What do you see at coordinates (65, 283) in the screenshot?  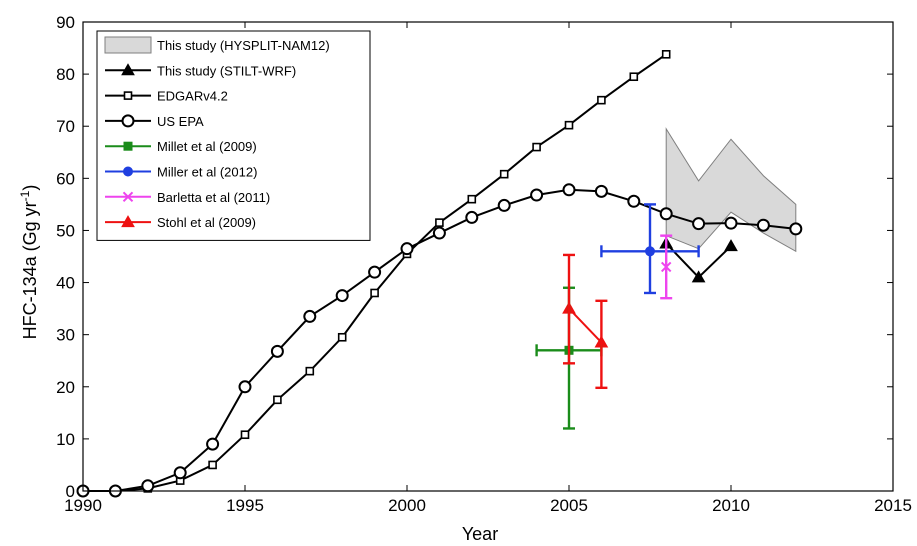 I see `y-tick-label-4: 40` at bounding box center [65, 283].